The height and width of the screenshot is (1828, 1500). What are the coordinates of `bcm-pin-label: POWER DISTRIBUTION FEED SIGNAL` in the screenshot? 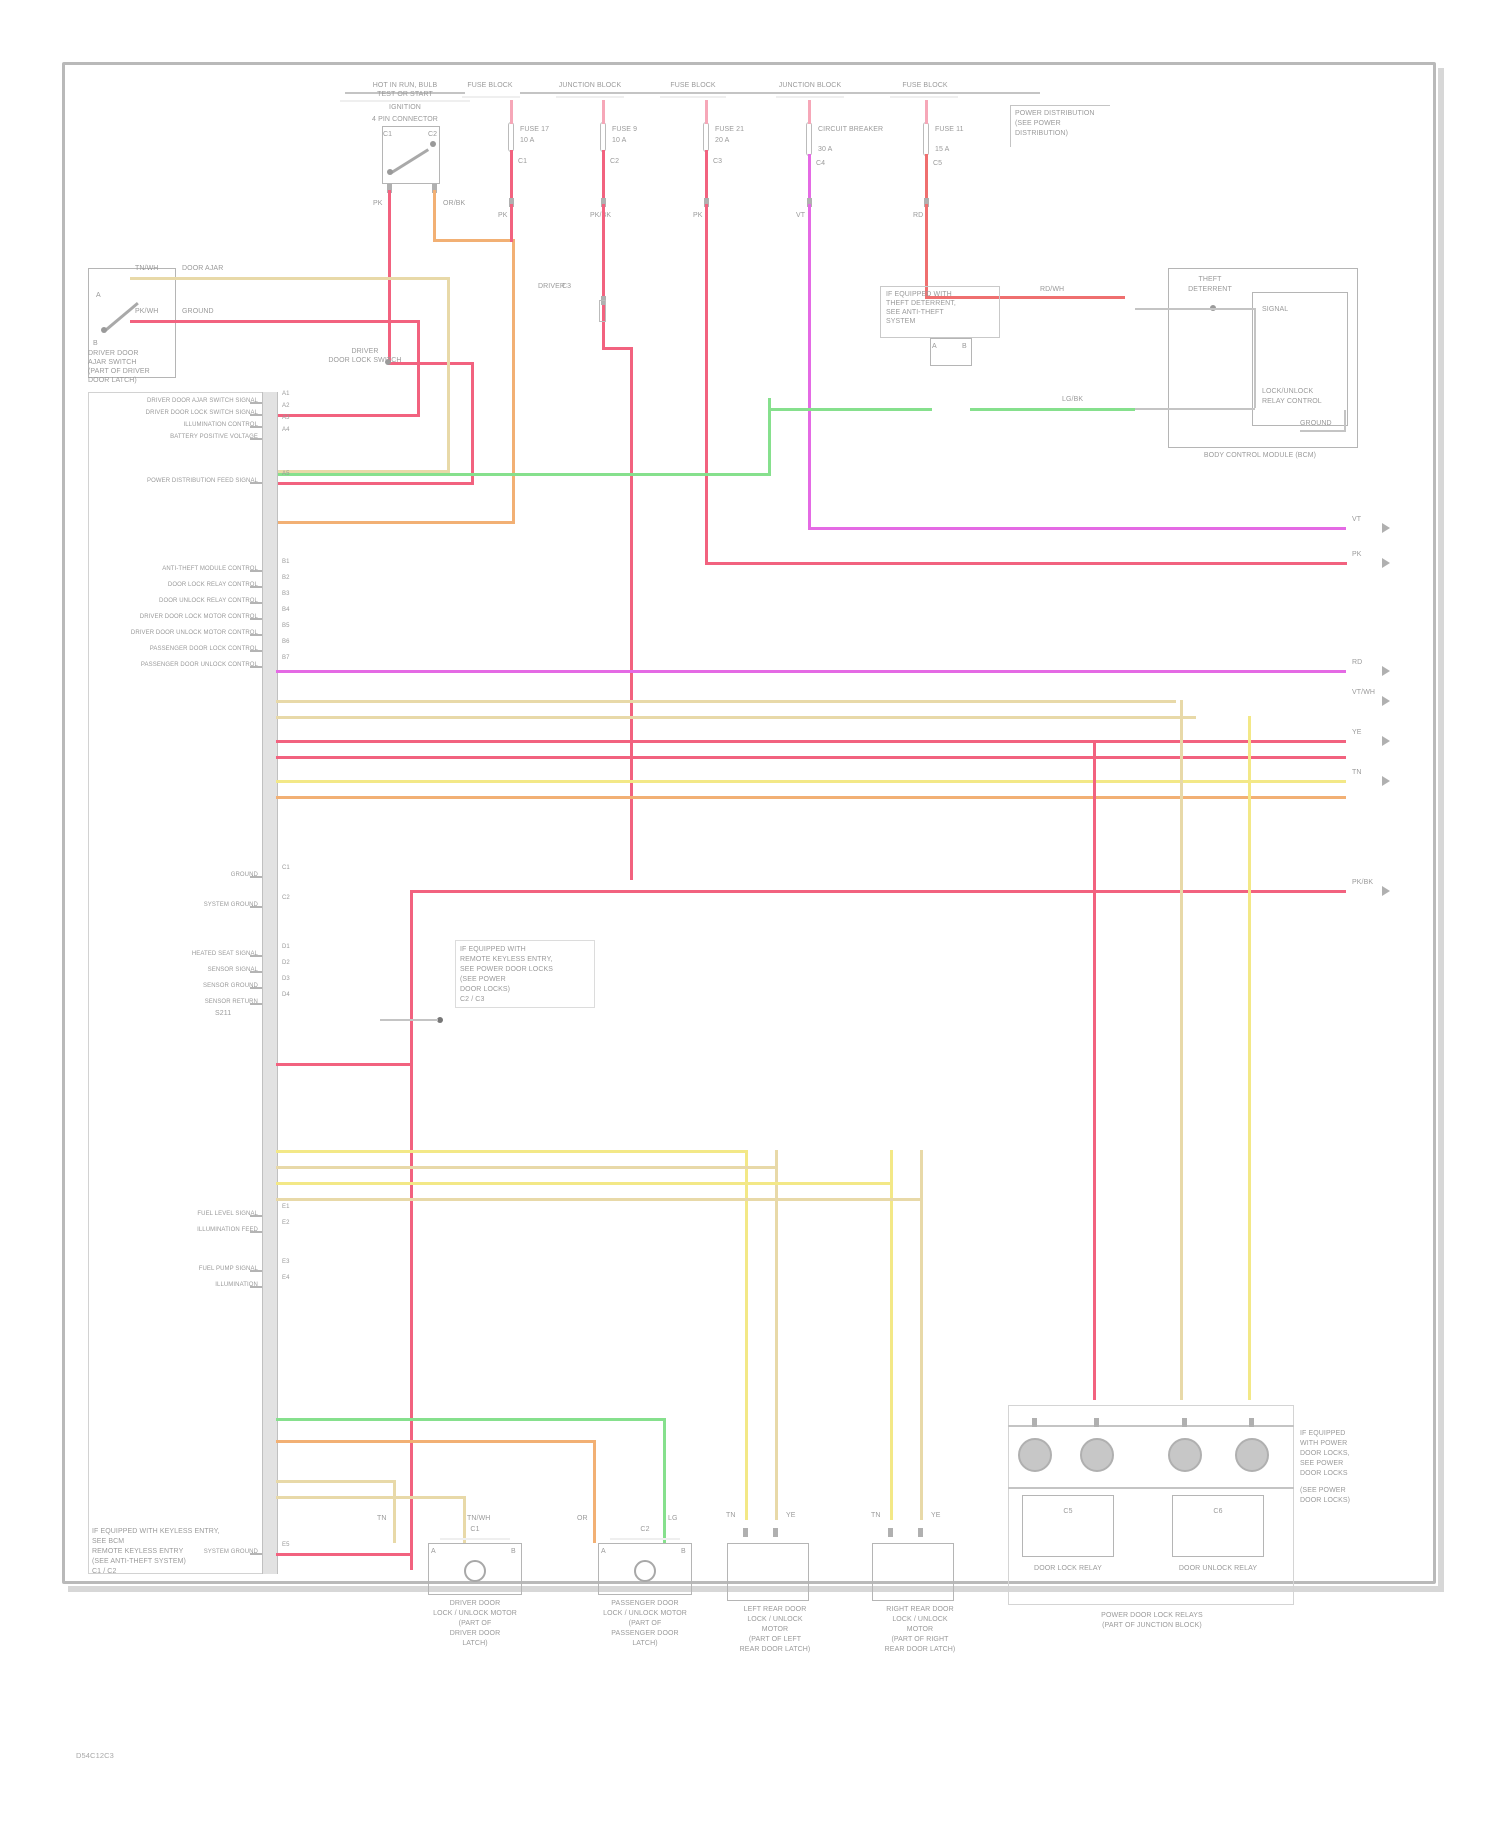 It's located at (202, 481).